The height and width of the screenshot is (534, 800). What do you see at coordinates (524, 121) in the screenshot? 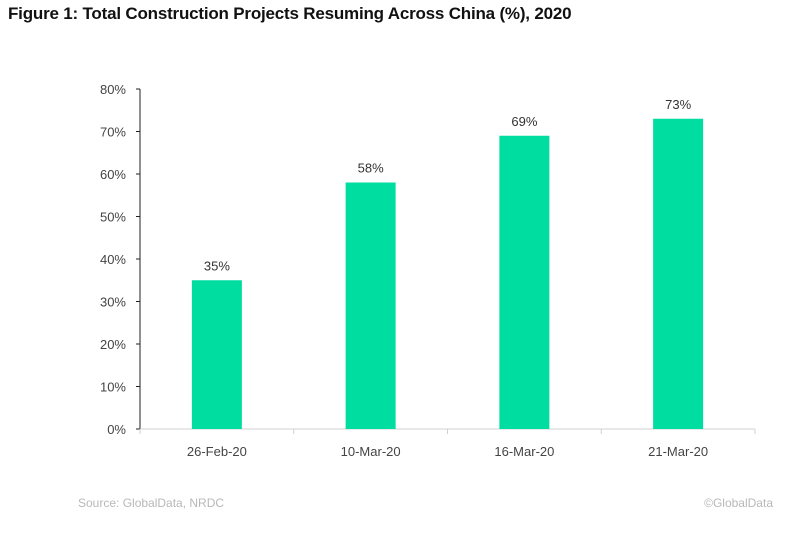
I see `data-label: 69%` at bounding box center [524, 121].